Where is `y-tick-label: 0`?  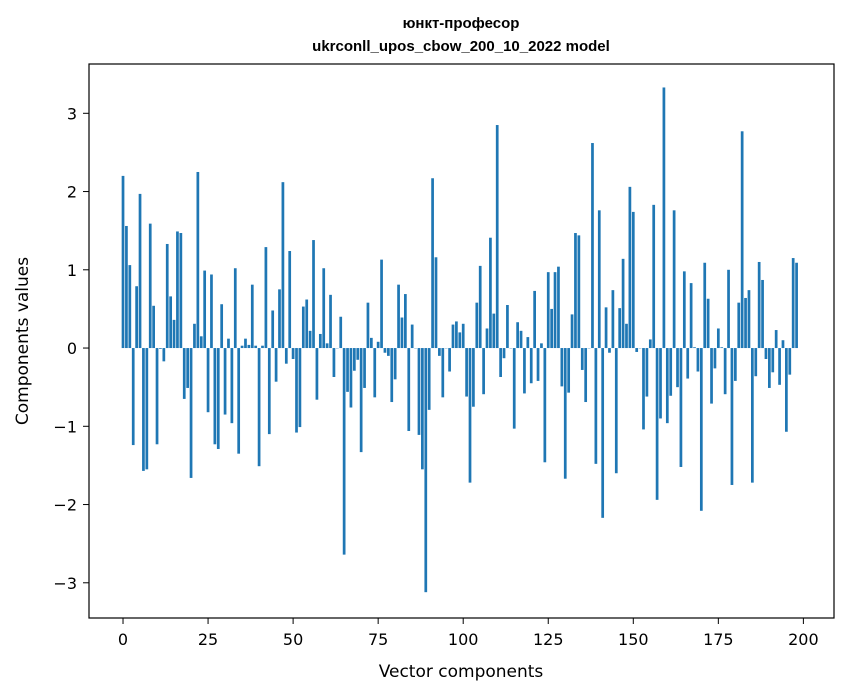 y-tick-label: 0 is located at coordinates (72, 348).